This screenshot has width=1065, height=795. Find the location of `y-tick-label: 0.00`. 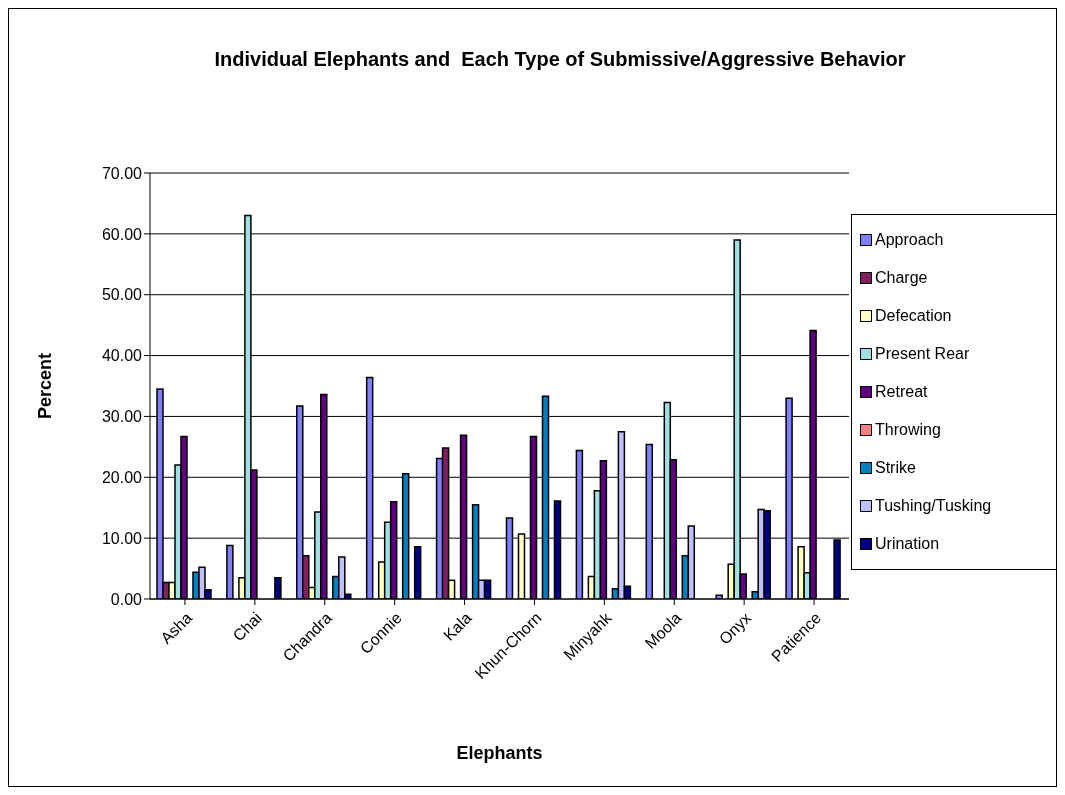

y-tick-label: 0.00 is located at coordinates (126, 599).